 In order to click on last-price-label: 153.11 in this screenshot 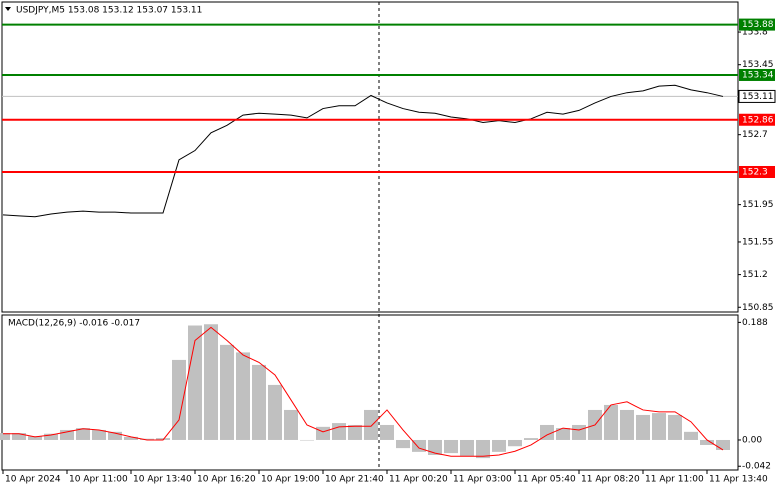, I will do `click(758, 97)`.